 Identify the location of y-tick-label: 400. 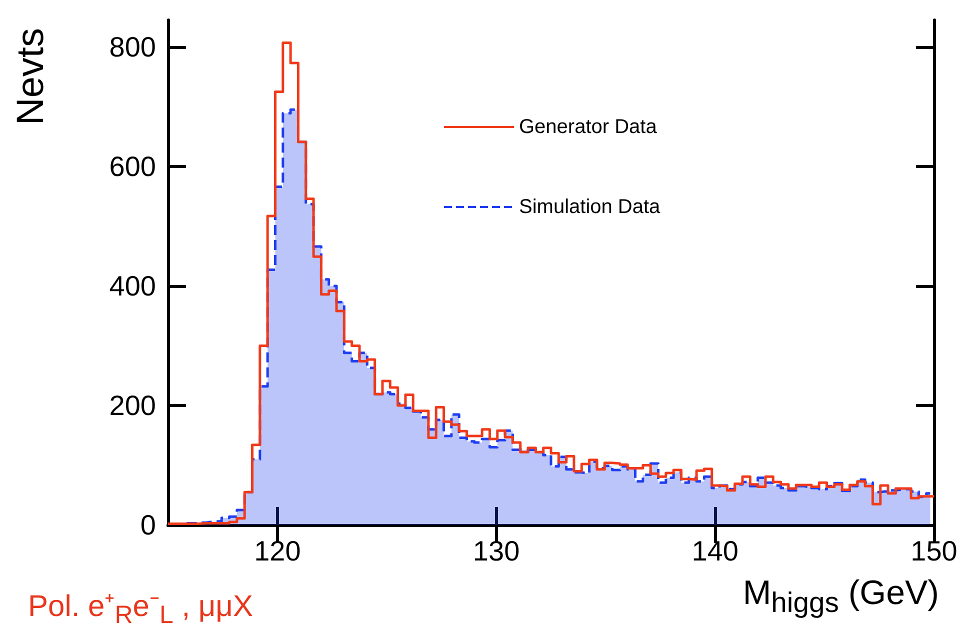
(132, 286).